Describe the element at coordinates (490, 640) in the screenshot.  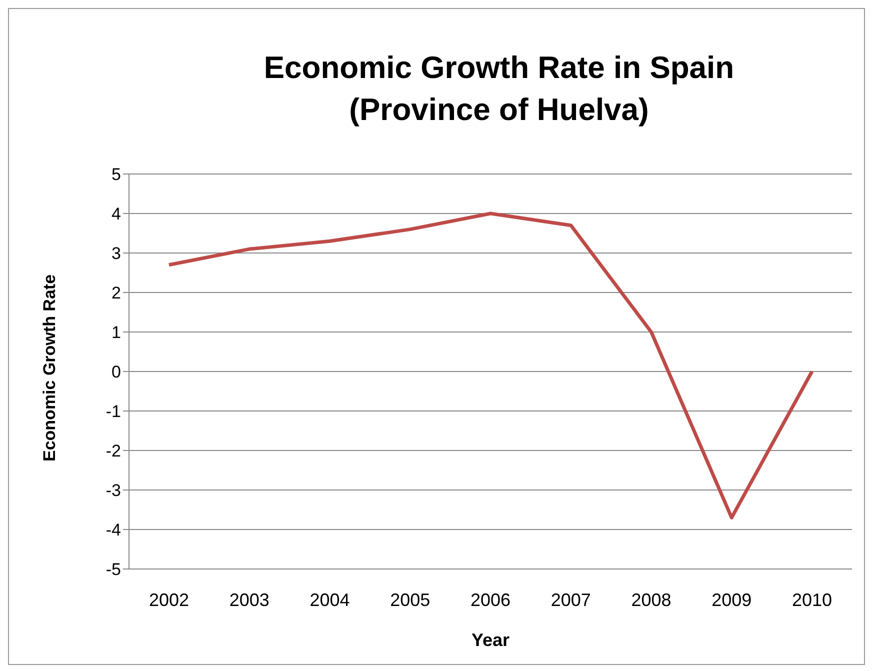
I see `x-axis-title: Year` at that location.